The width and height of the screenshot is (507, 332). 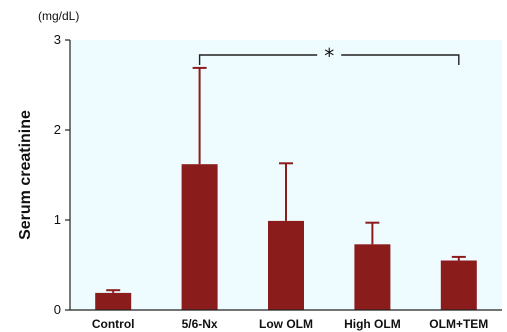 I want to click on x-tick-label-3: High OLM, so click(x=372, y=324).